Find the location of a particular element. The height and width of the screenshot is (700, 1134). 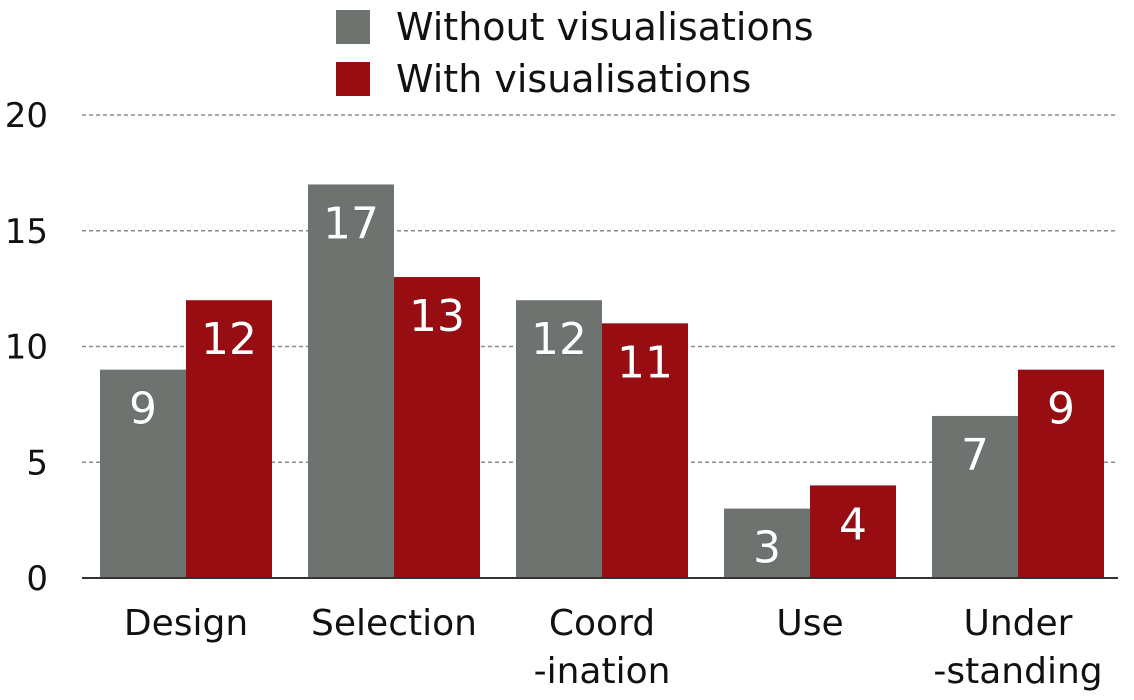

data-label-with-2: 11 is located at coordinates (645, 362).